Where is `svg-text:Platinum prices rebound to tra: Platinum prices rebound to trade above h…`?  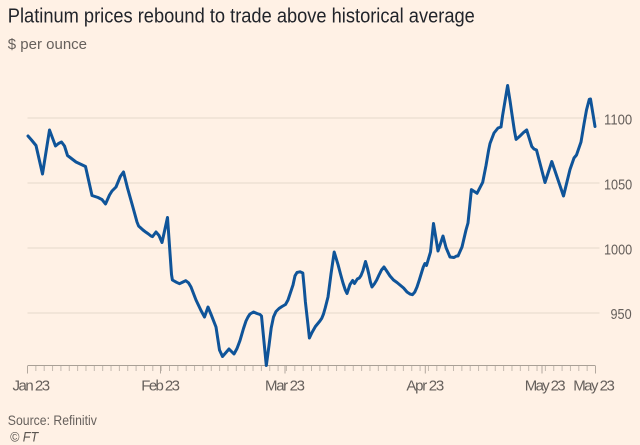
svg-text:Platinum prices rebound to tra: Platinum prices rebound to trade above h… is located at coordinates (241, 16).